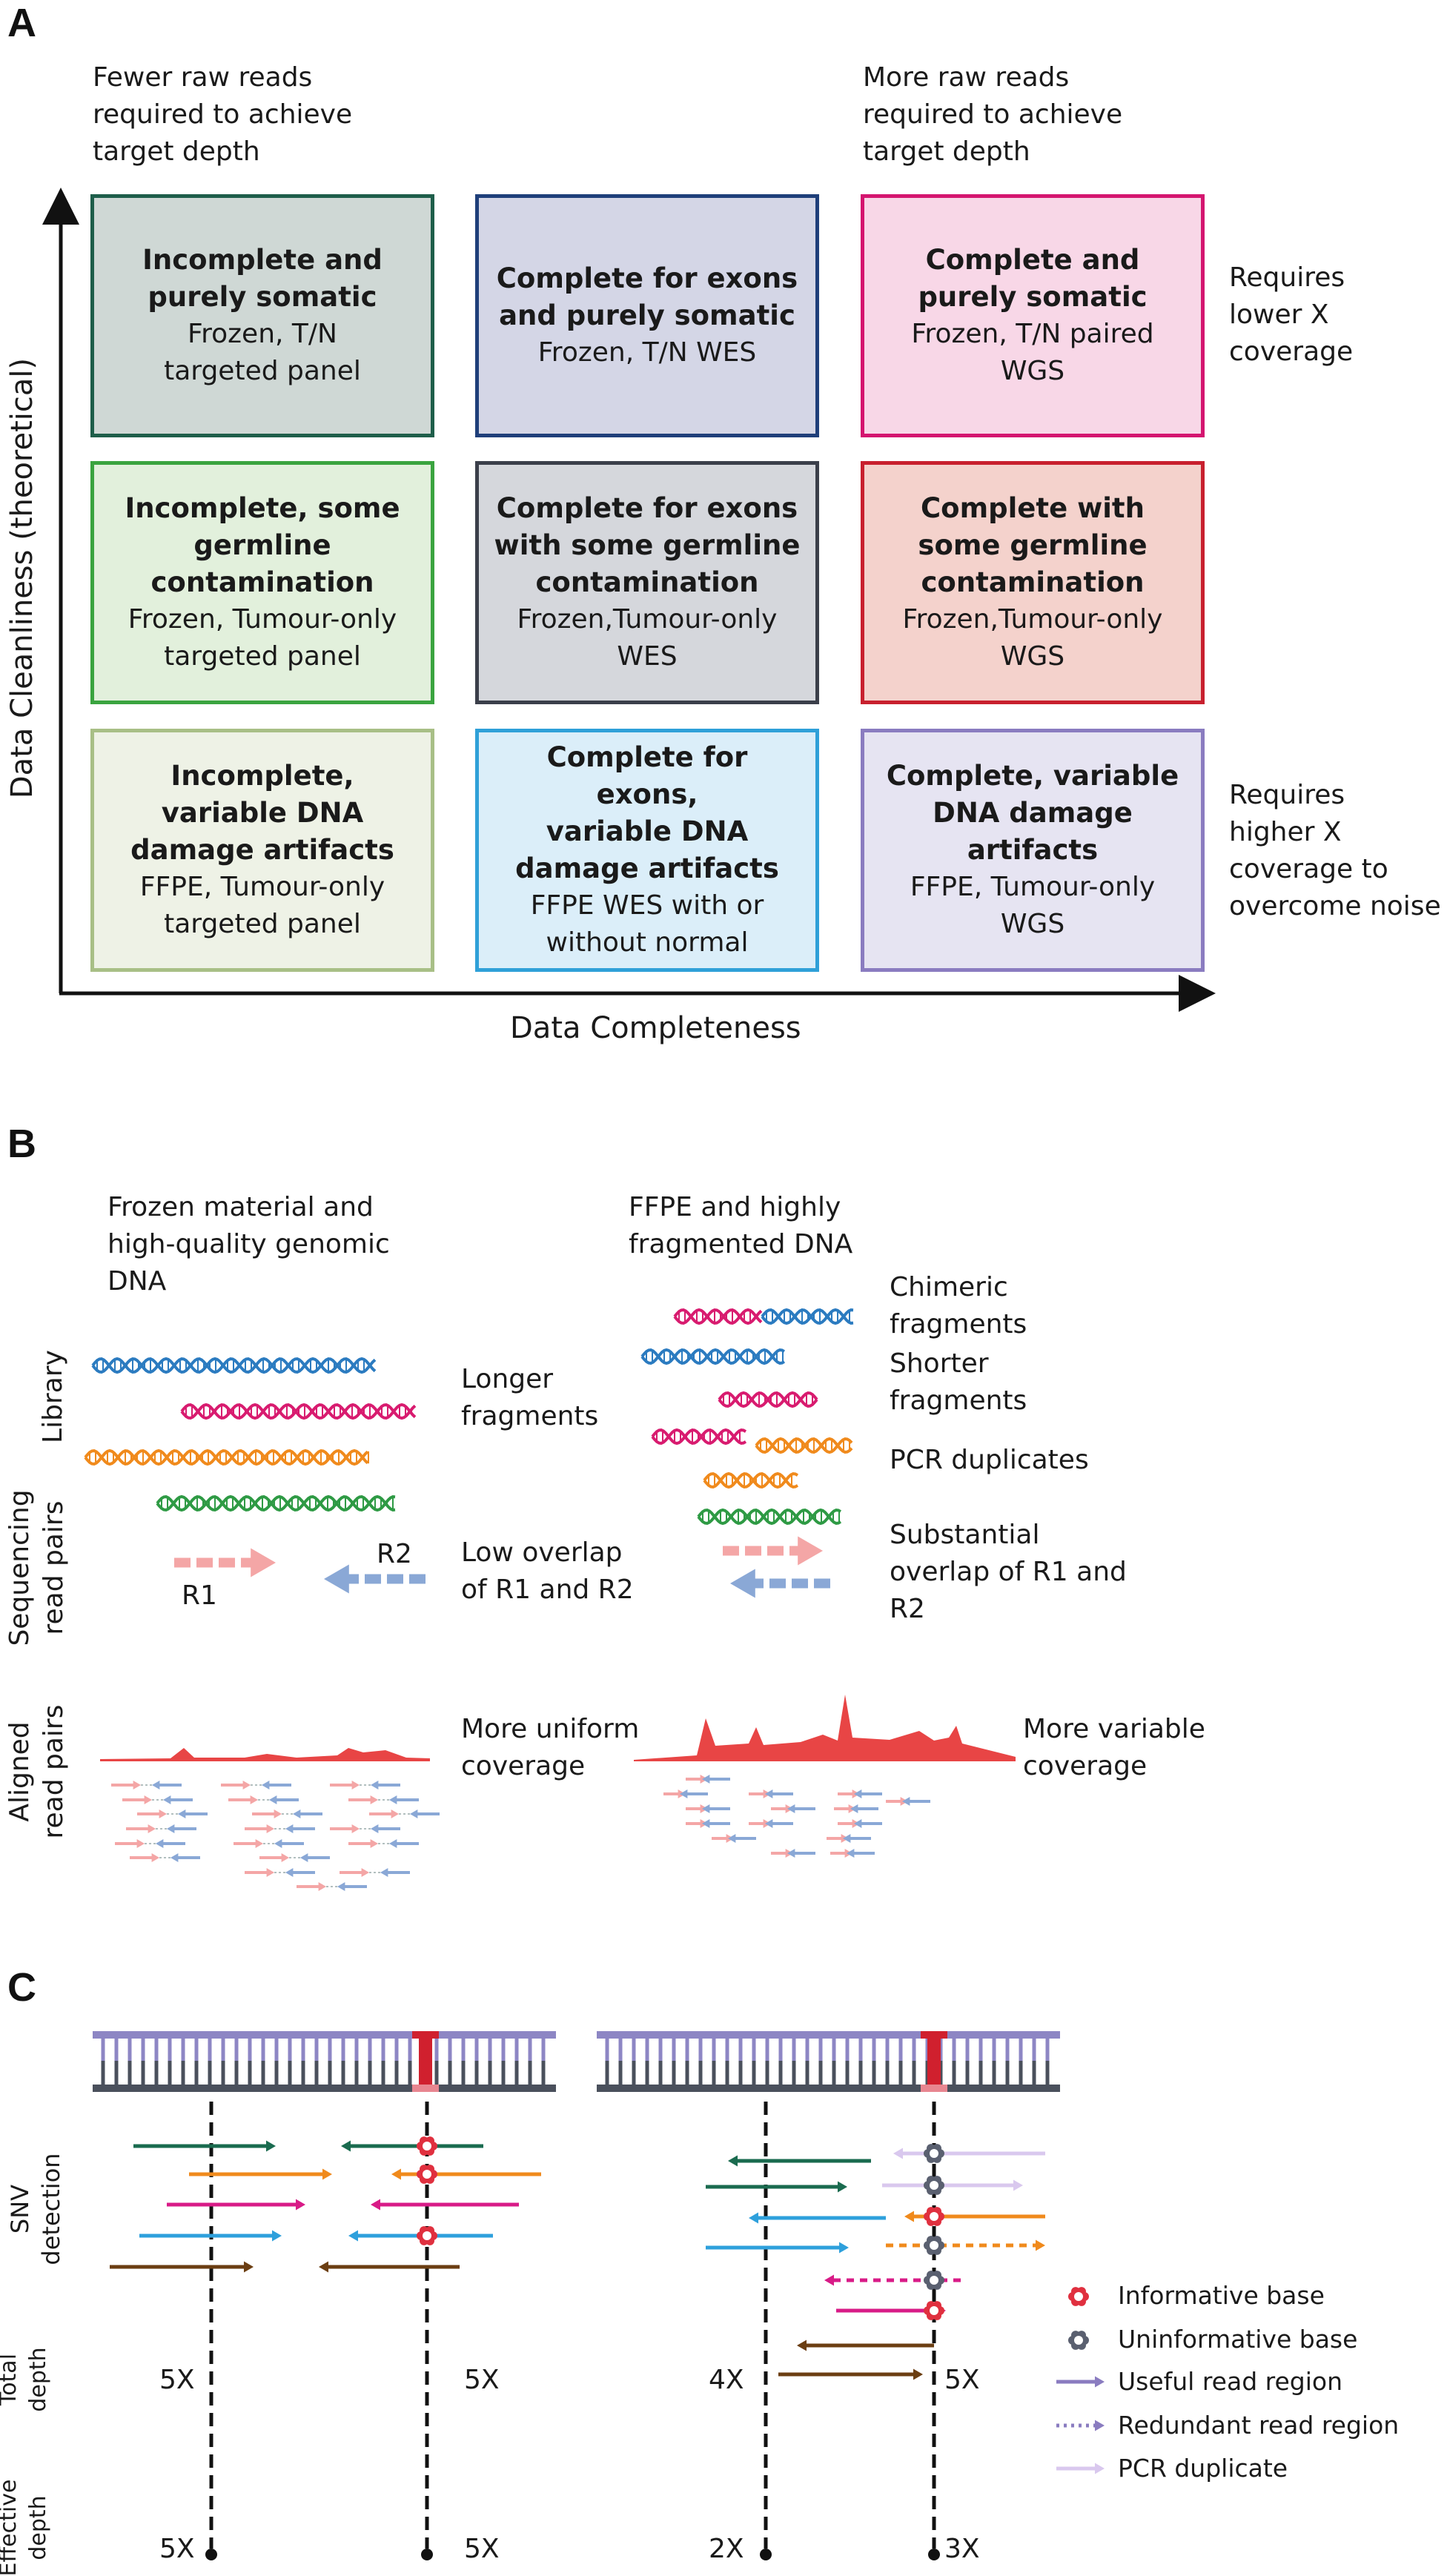 The height and width of the screenshot is (2576, 1447). Describe the element at coordinates (817, 2218) in the screenshot. I see `read-cyan-right` at that location.